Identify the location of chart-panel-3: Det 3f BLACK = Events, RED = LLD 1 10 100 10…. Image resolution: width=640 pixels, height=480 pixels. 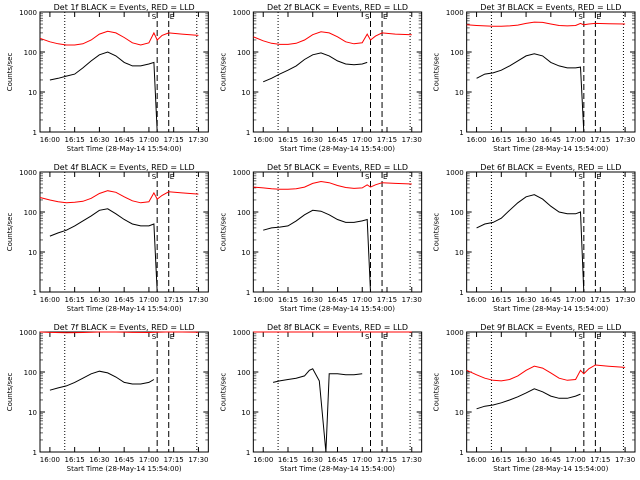
(534, 78).